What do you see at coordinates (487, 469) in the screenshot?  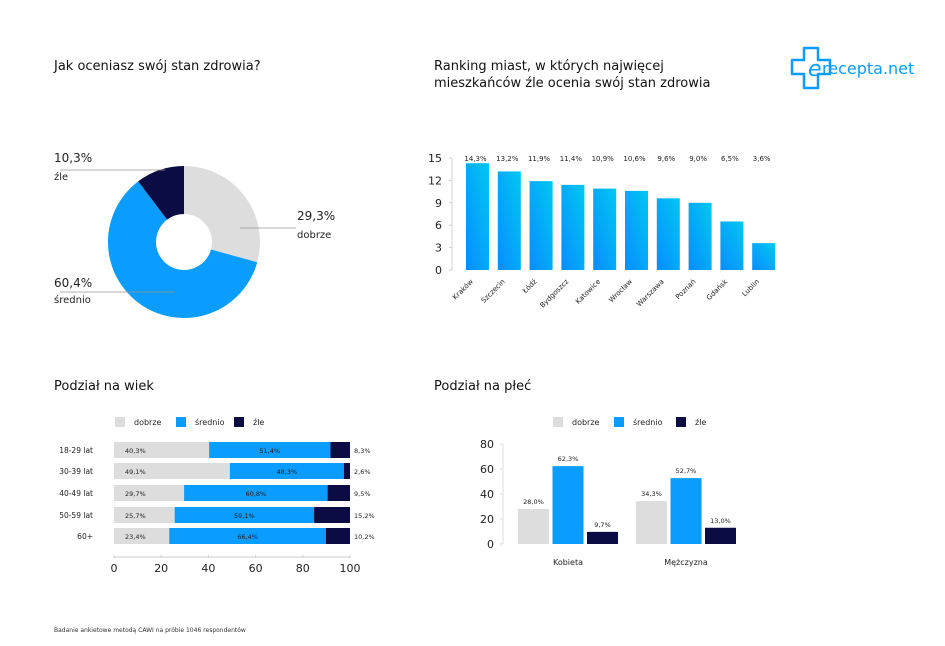 I see `y-tick-label: 60` at bounding box center [487, 469].